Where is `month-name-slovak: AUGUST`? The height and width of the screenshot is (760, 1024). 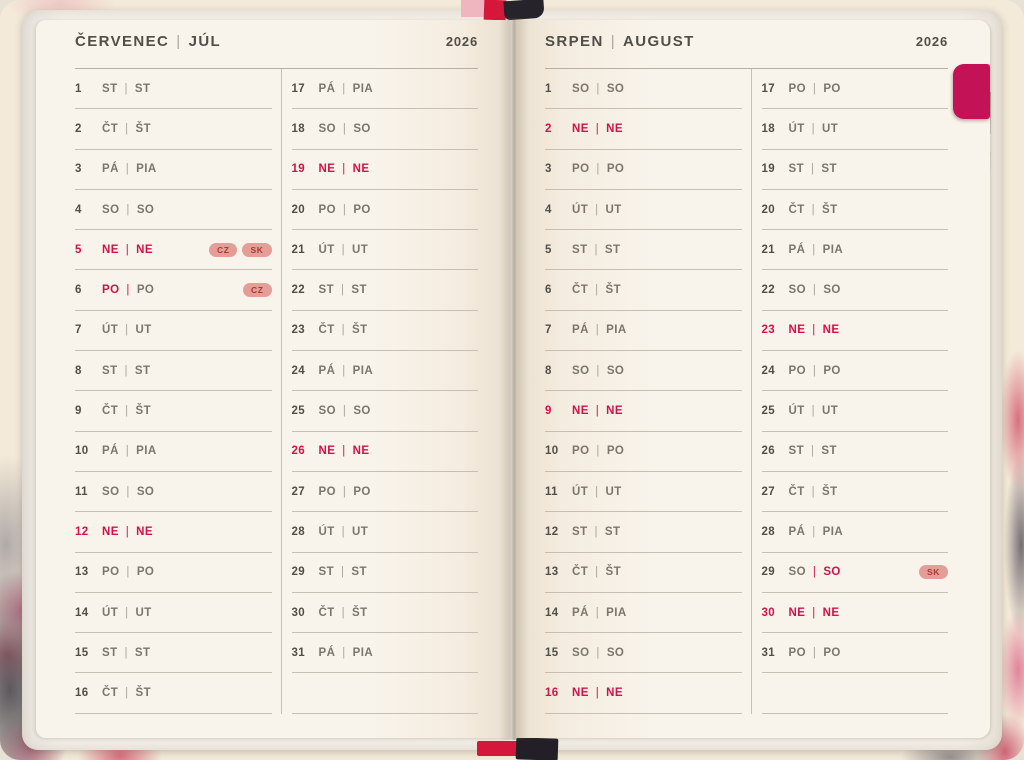 month-name-slovak: AUGUST is located at coordinates (658, 41).